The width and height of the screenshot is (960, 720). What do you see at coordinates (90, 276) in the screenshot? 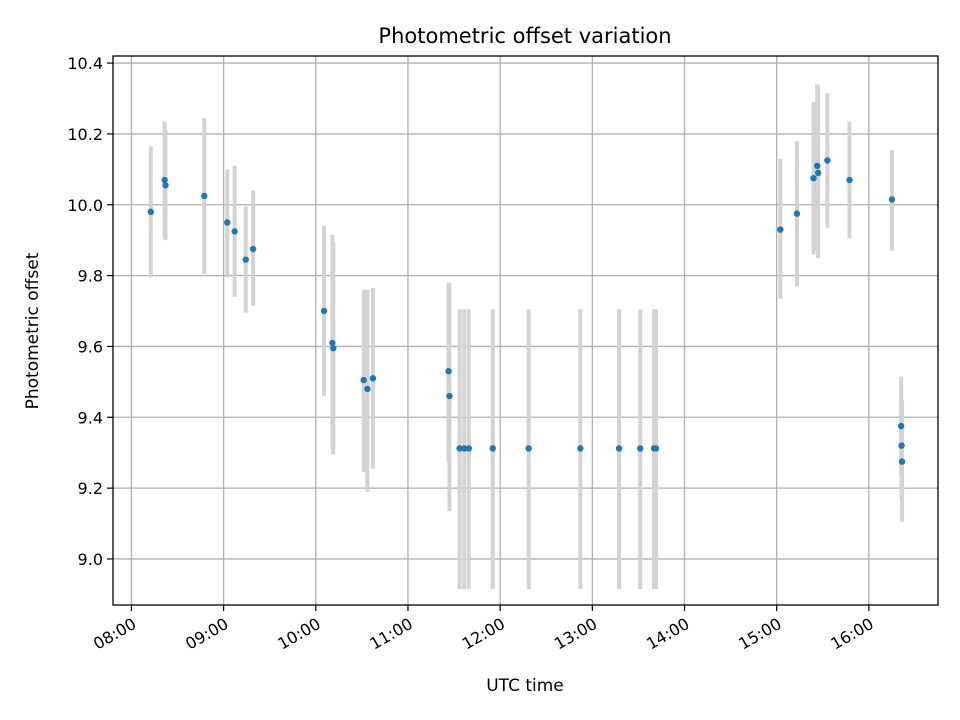
I see `y-tick-label: 9.8` at bounding box center [90, 276].